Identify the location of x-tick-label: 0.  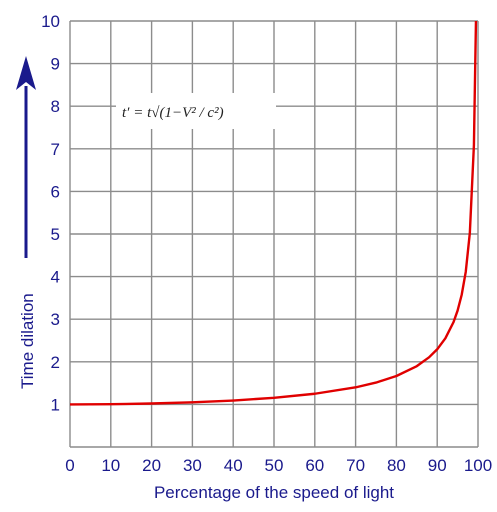
(69, 465).